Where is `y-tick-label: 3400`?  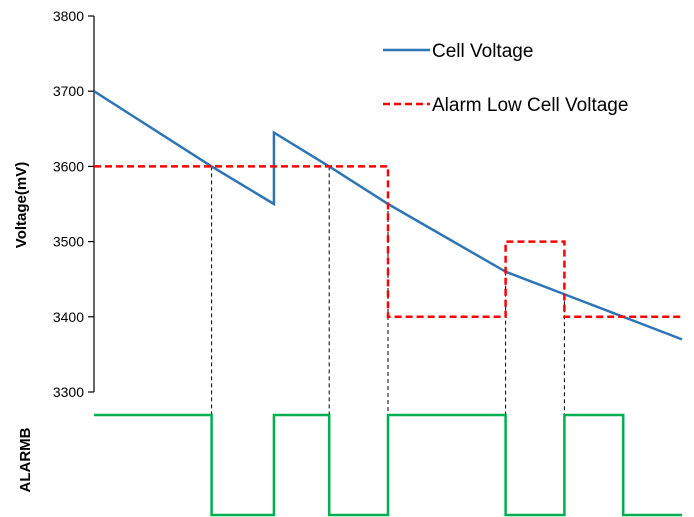 y-tick-label: 3400 is located at coordinates (68, 317).